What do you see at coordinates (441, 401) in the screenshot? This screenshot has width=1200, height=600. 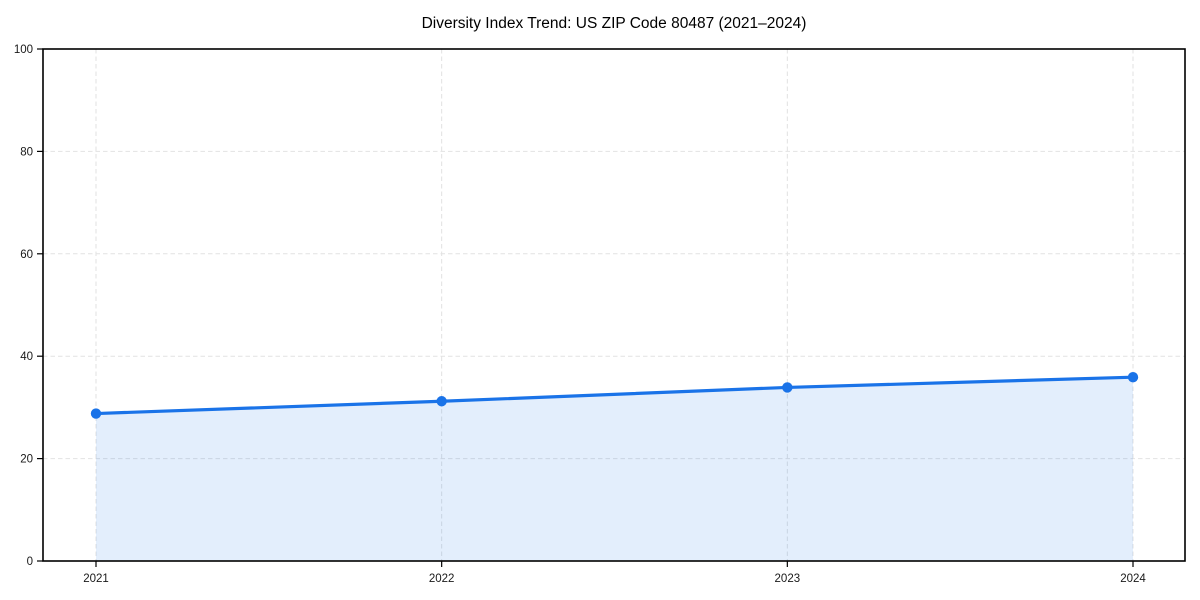 I see `data-point-2022` at bounding box center [441, 401].